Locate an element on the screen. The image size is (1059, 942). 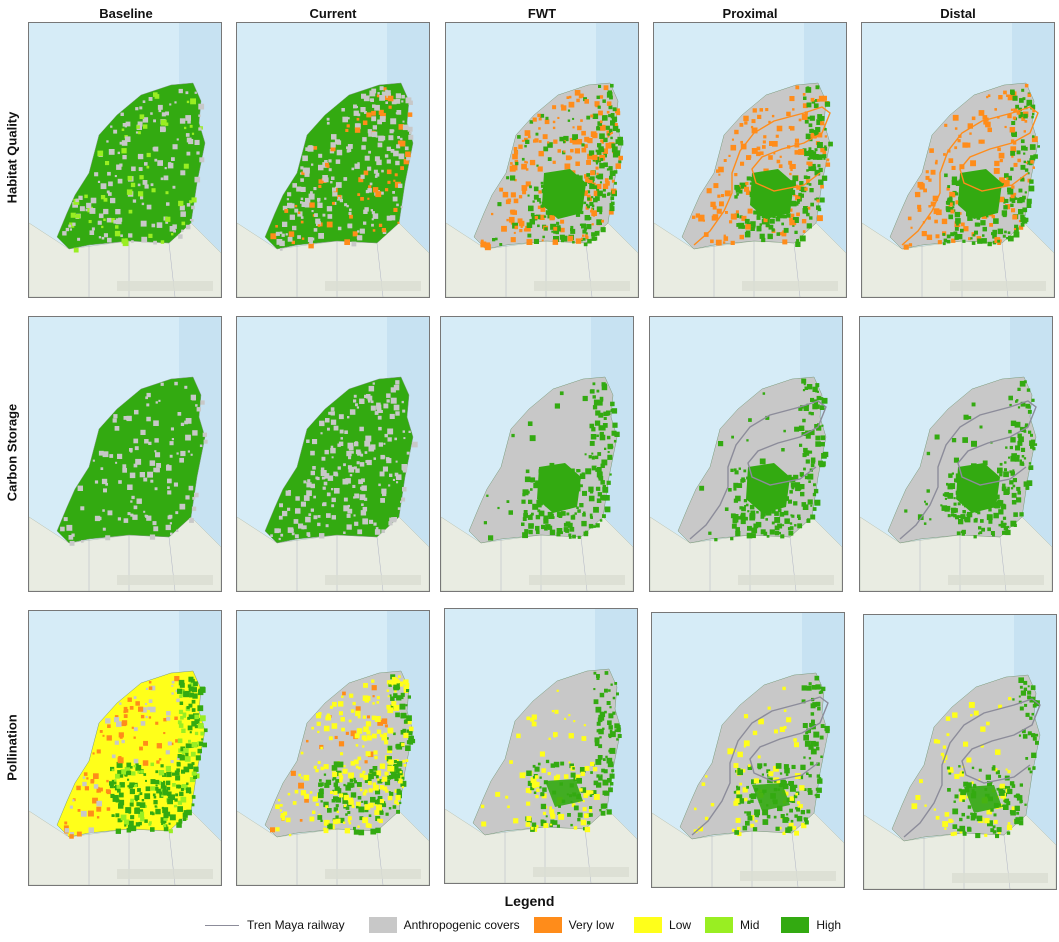
column-header-fwt: FWT is located at coordinates (542, 13).